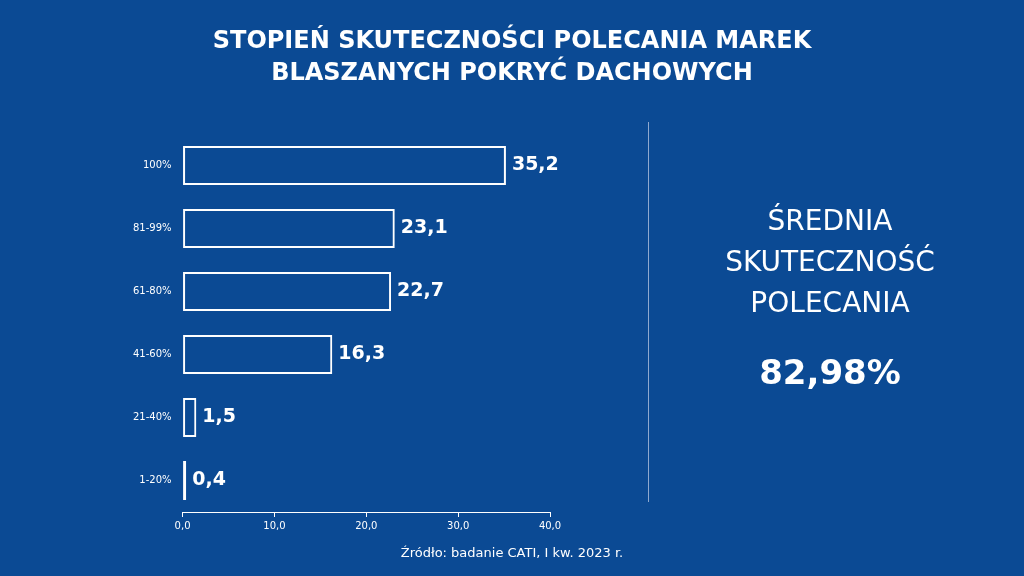  I want to click on y-tick-label: 21-40%, so click(152, 417).